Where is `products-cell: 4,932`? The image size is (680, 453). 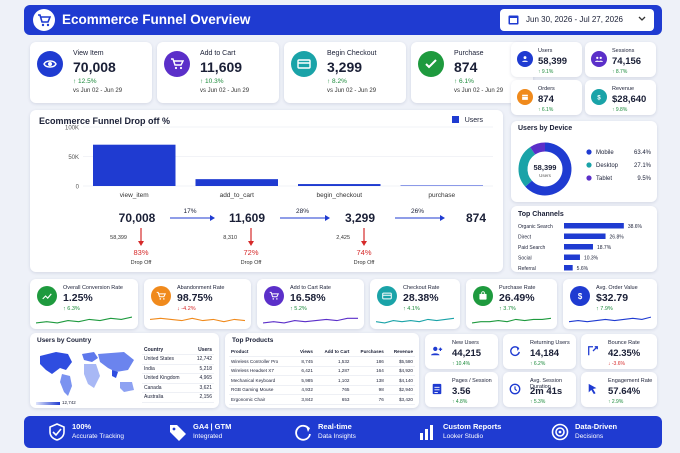 products-cell: 4,932 is located at coordinates (304, 390).